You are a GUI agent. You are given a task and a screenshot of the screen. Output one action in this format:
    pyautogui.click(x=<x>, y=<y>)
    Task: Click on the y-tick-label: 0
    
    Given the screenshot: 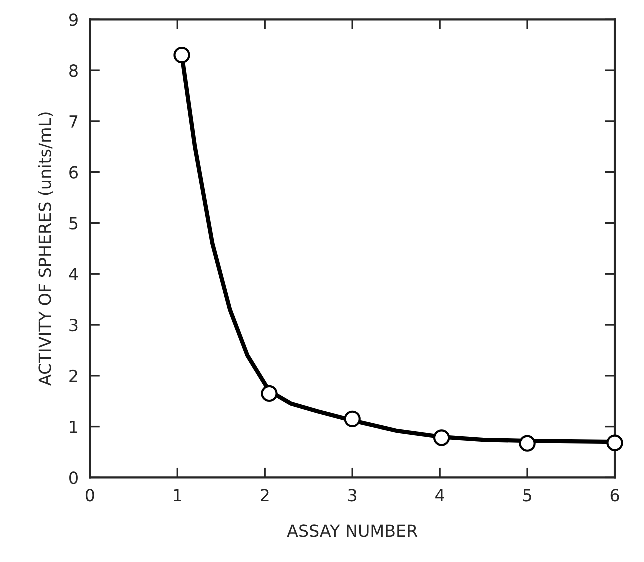 What is the action you would take?
    pyautogui.click(x=74, y=478)
    